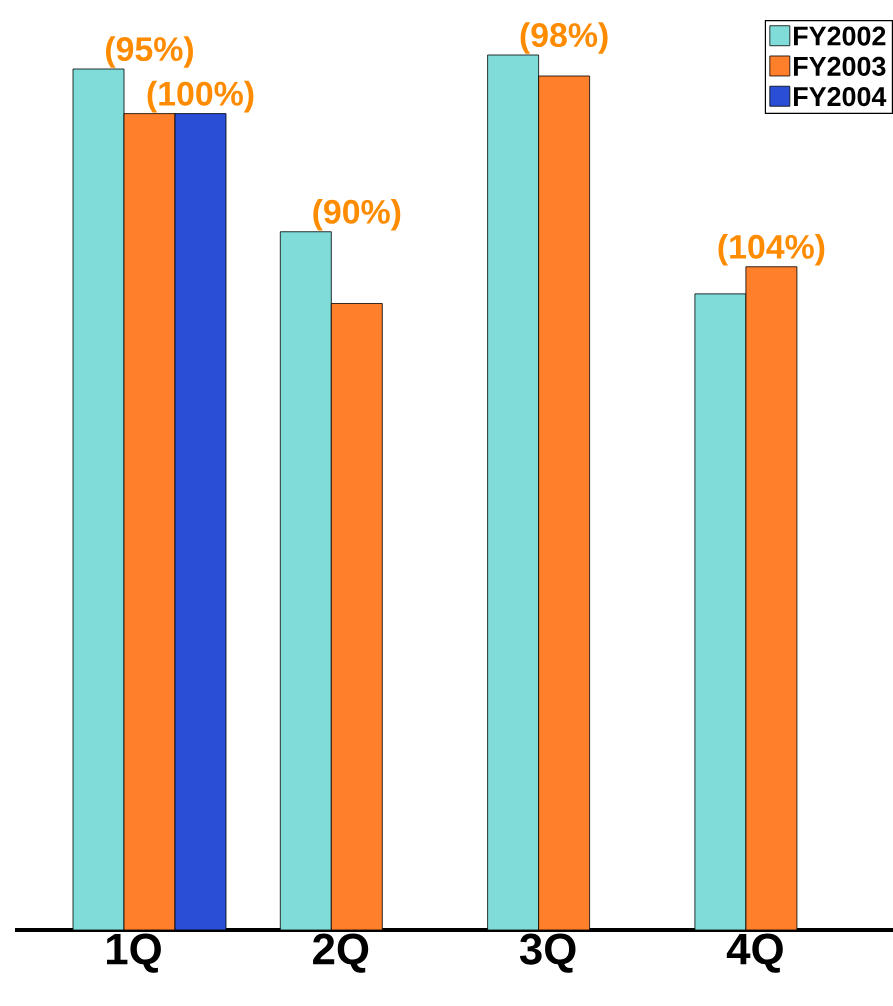 The image size is (893, 1006). What do you see at coordinates (564, 38) in the screenshot?
I see `annotation: (98%)` at bounding box center [564, 38].